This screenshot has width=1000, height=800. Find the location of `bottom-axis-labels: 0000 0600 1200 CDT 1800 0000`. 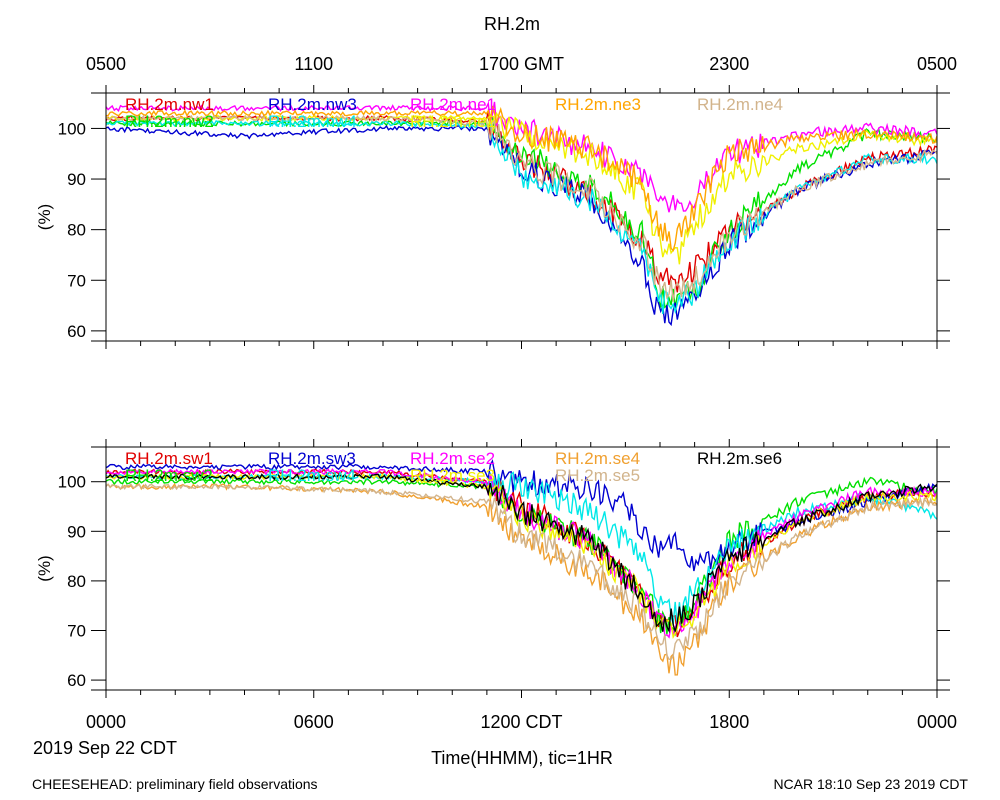

bottom-axis-labels: 0000 0600 1200 CDT 1800 0000 is located at coordinates (521, 722).